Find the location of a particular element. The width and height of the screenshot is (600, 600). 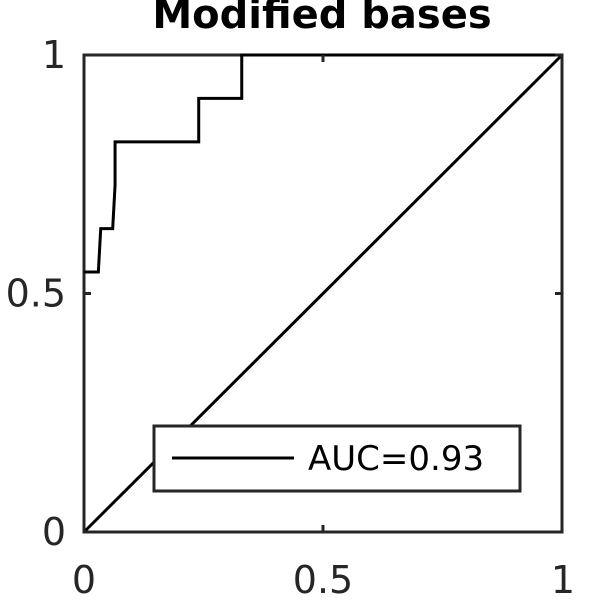

y-tick-label: 0 is located at coordinates (54, 532).